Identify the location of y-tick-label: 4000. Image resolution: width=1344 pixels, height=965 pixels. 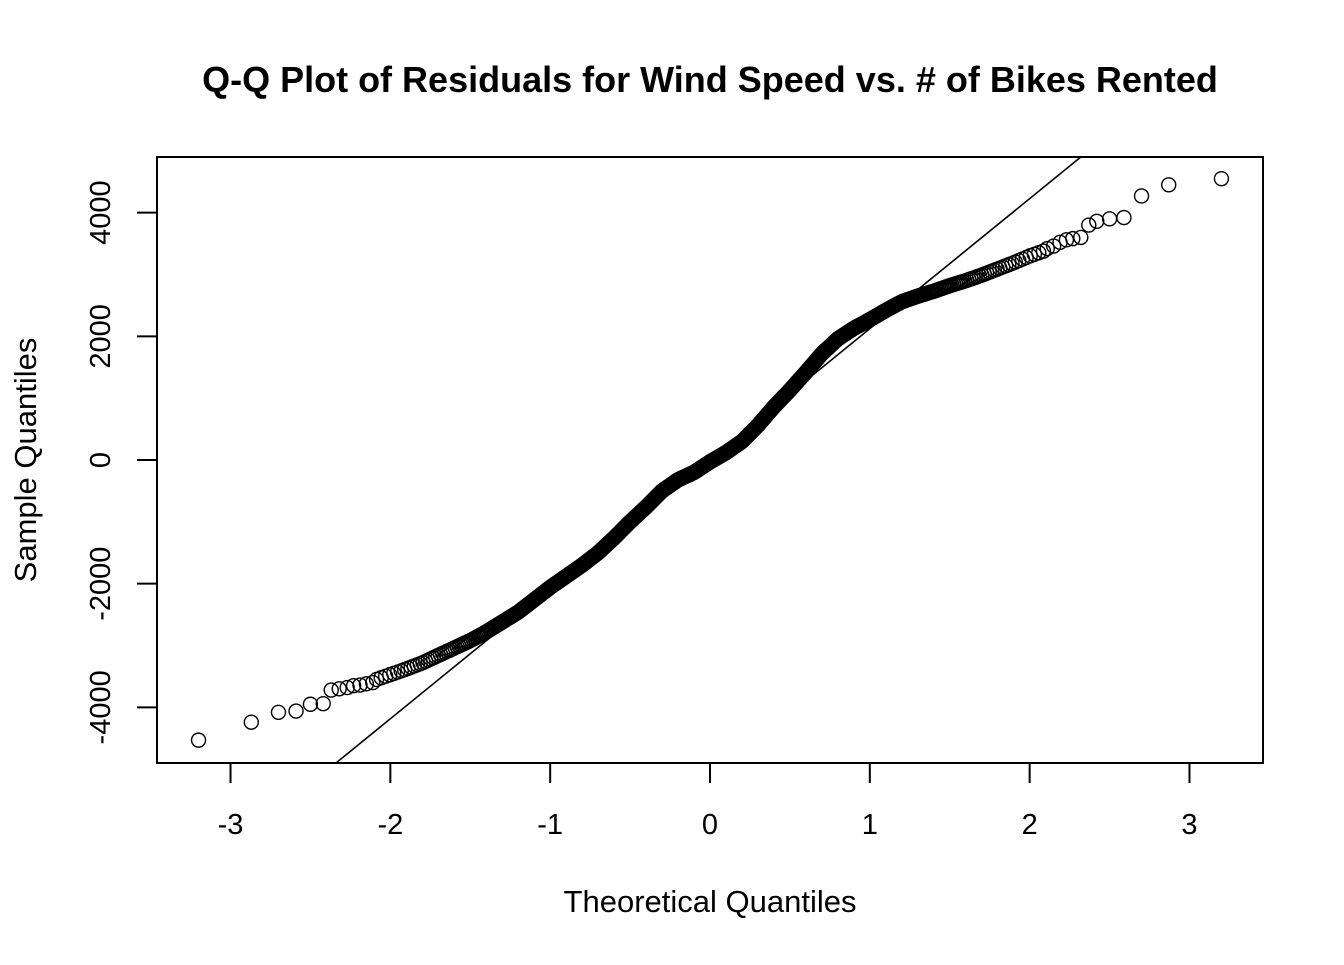
(101, 212).